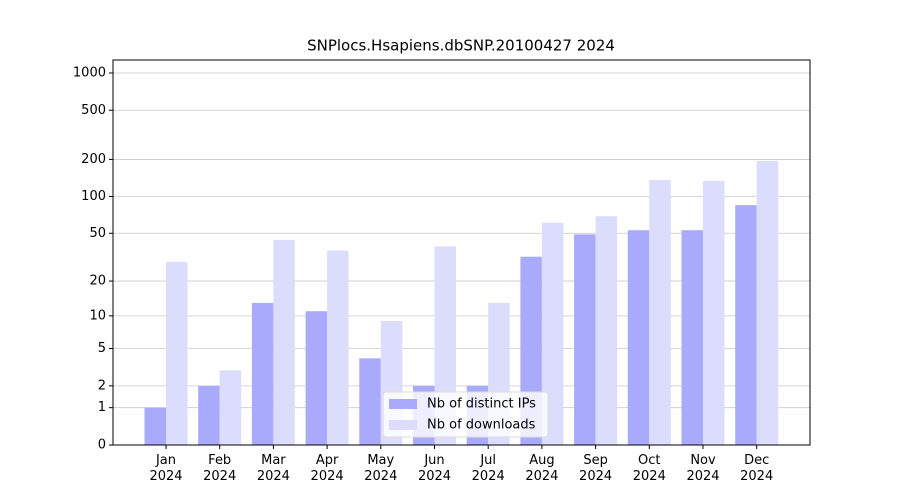  Describe the element at coordinates (542, 468) in the screenshot. I see `x-tick-label: Aug 2024` at that location.